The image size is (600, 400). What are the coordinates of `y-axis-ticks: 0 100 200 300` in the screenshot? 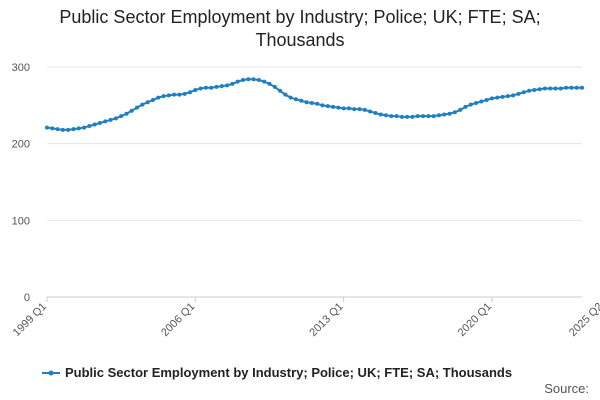 It's located at (21, 183).